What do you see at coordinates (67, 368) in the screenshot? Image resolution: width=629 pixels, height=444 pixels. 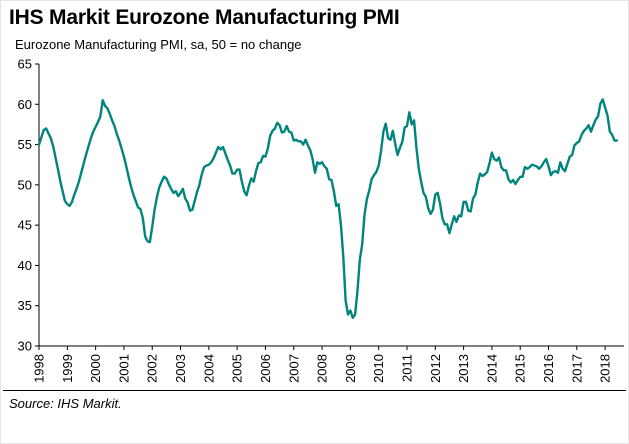 I see `x-tick-label: 1999` at bounding box center [67, 368].